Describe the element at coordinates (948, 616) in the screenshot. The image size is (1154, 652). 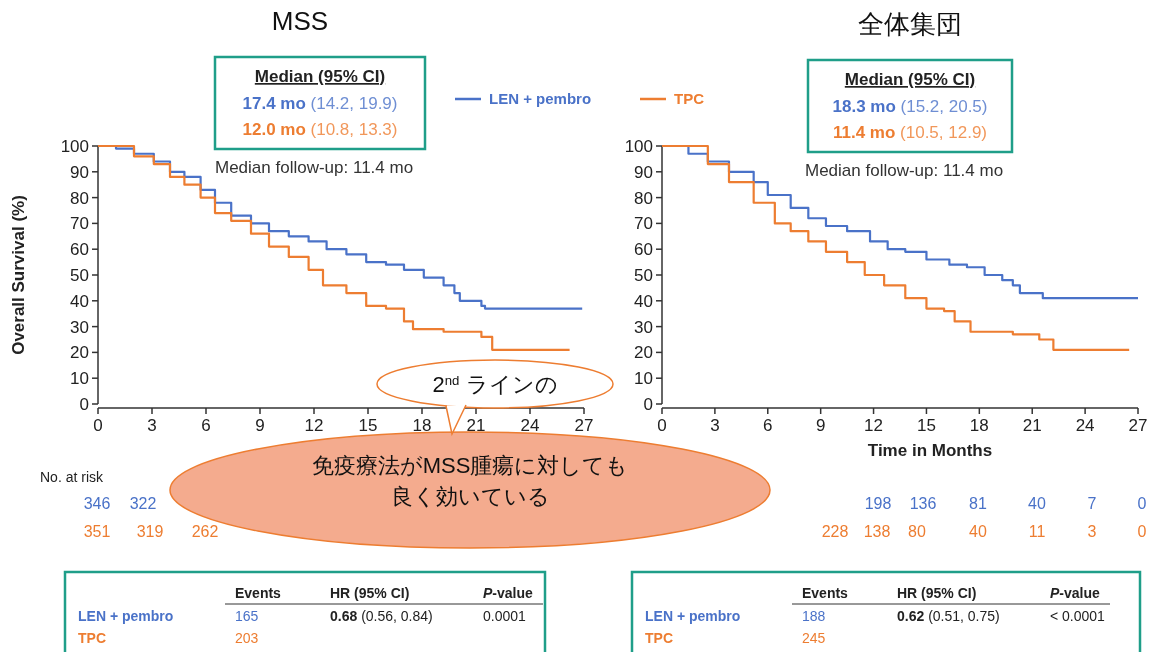
I see `text: 0.62 (0.51, 0.75)` at that location.